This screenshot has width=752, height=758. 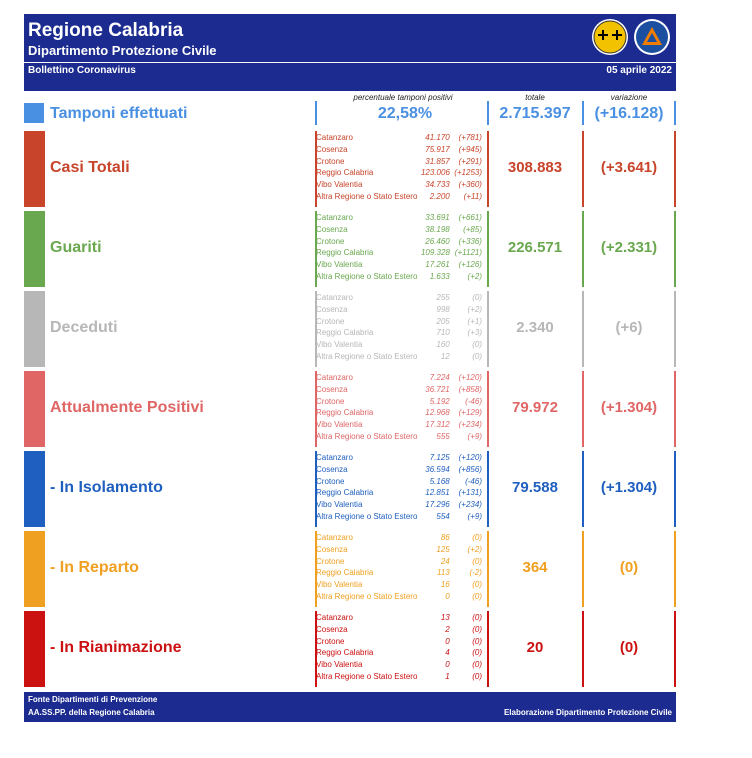 What do you see at coordinates (470, 217) in the screenshot?
I see `province-delta: (+661)` at bounding box center [470, 217].